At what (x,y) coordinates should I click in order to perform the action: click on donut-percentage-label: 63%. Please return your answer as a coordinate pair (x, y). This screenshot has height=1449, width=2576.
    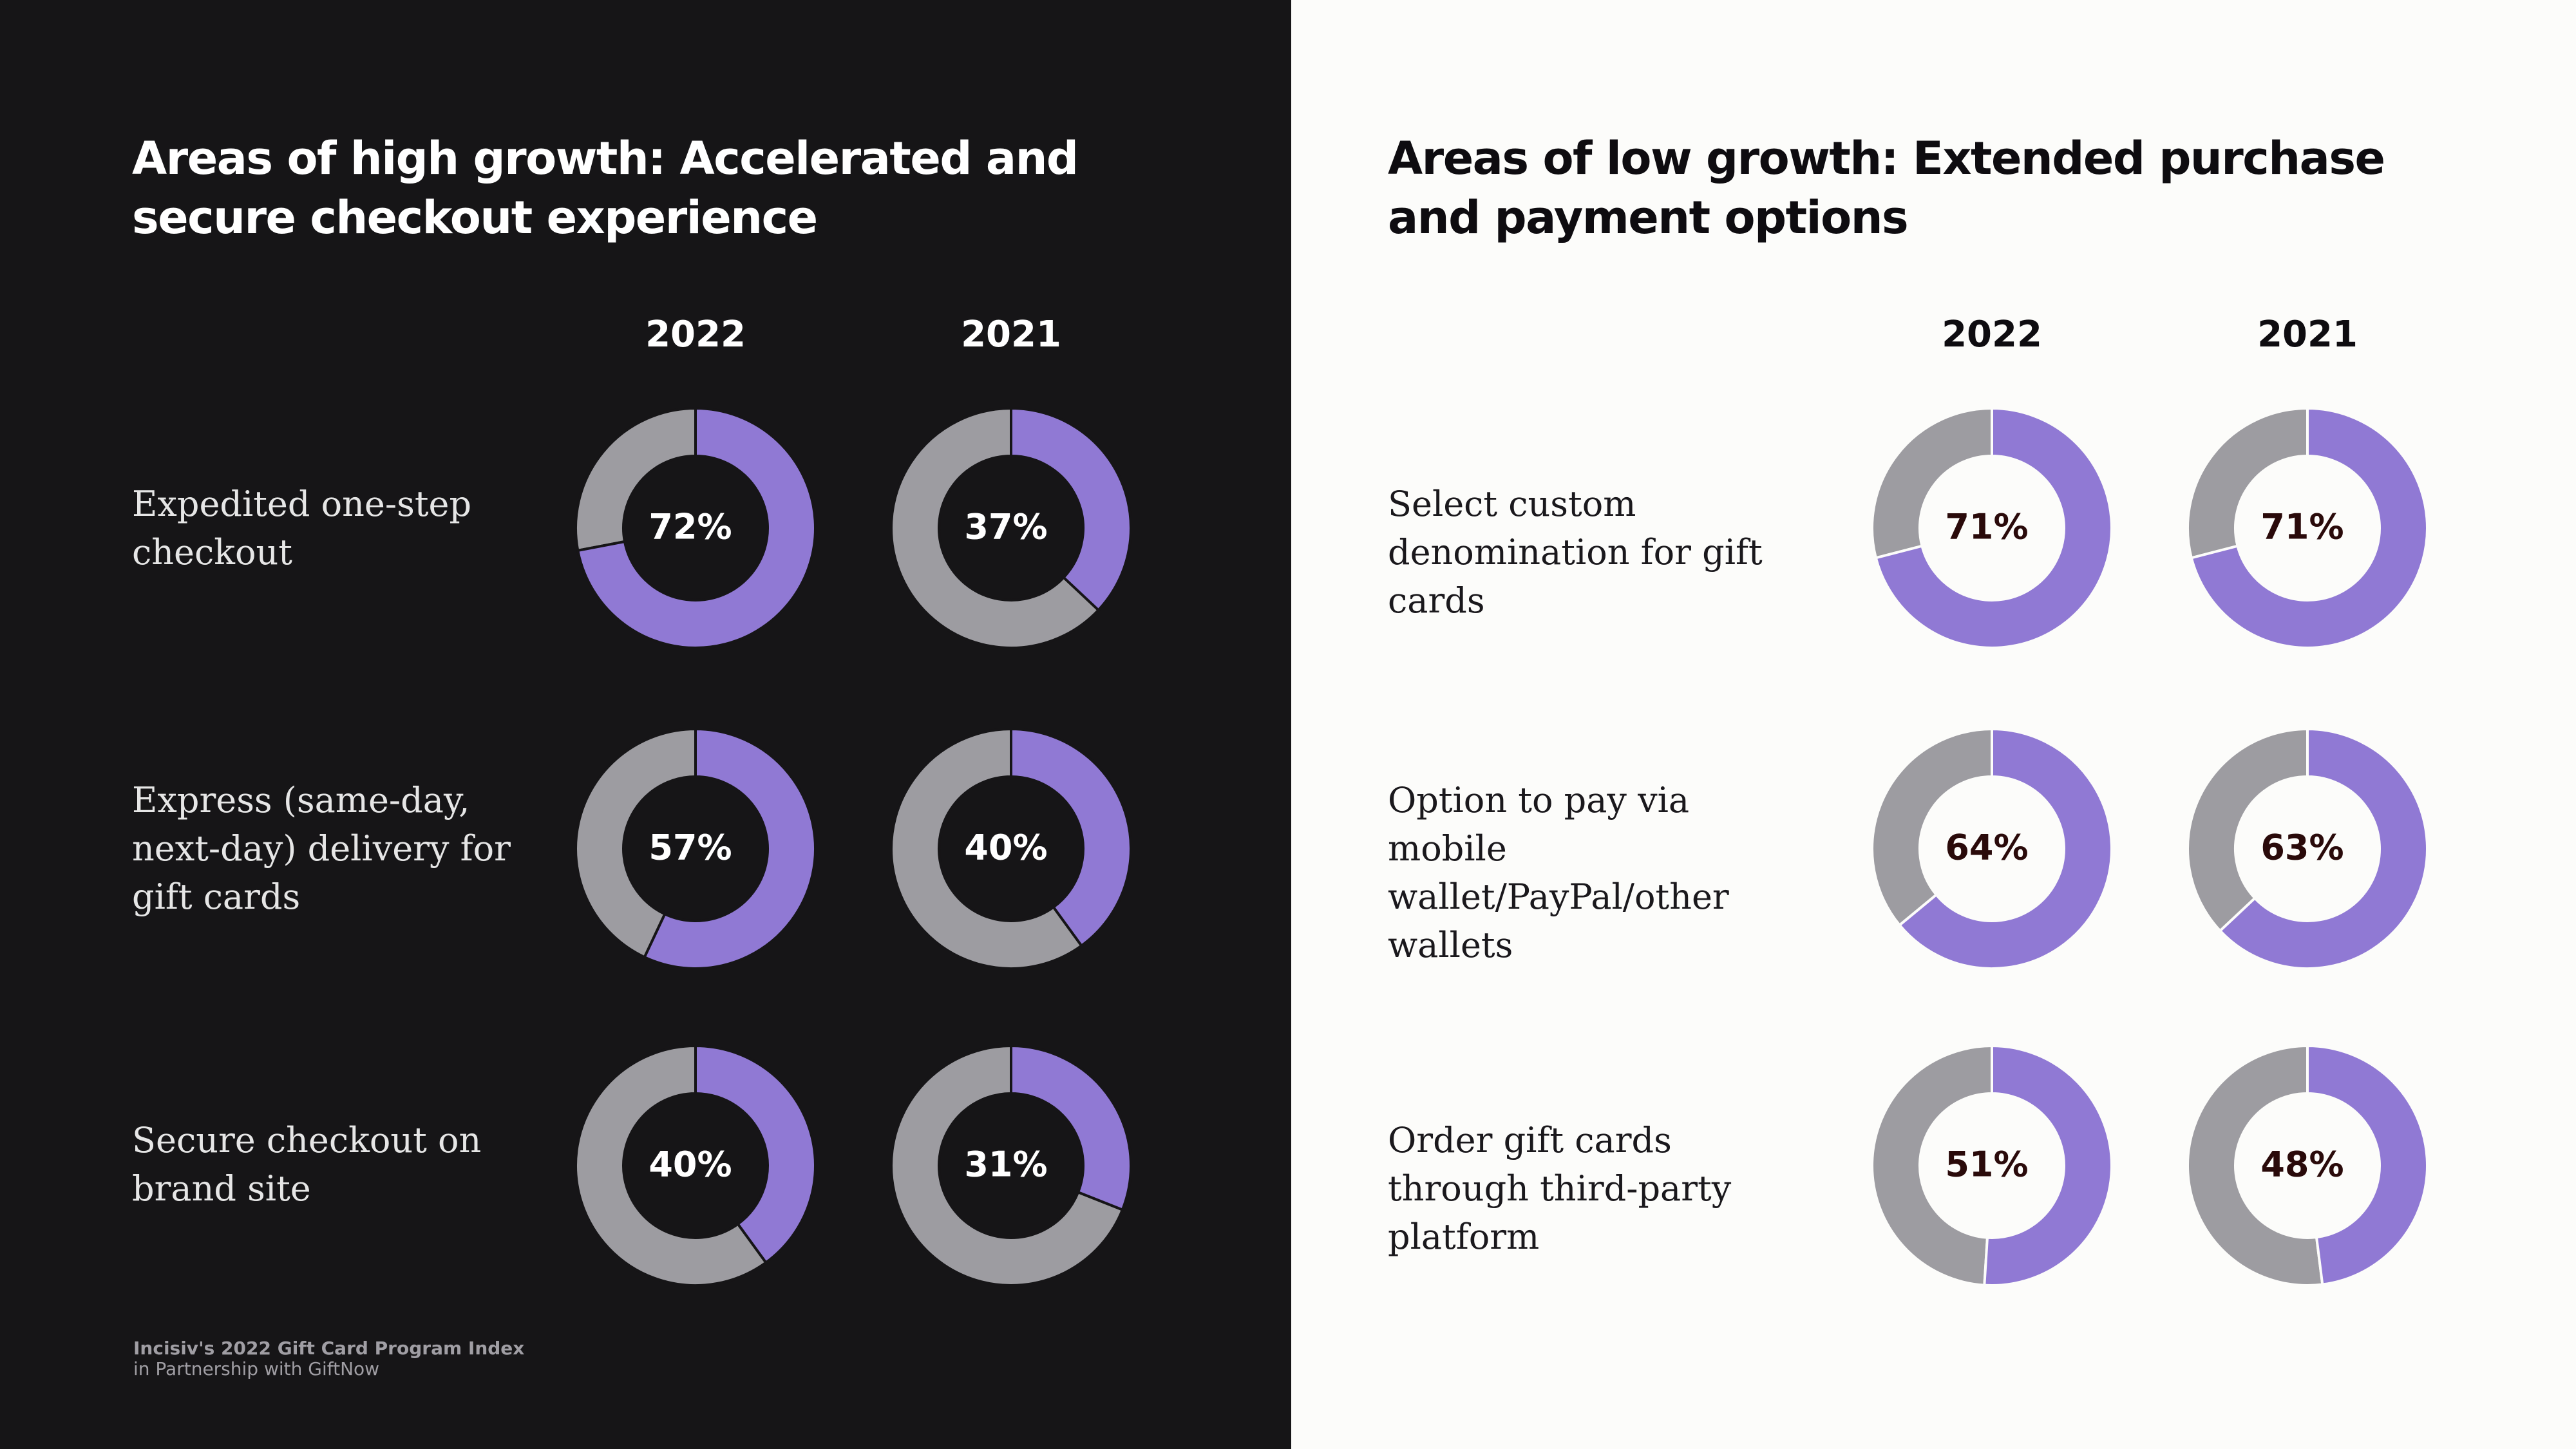
    Looking at the image, I should click on (2302, 848).